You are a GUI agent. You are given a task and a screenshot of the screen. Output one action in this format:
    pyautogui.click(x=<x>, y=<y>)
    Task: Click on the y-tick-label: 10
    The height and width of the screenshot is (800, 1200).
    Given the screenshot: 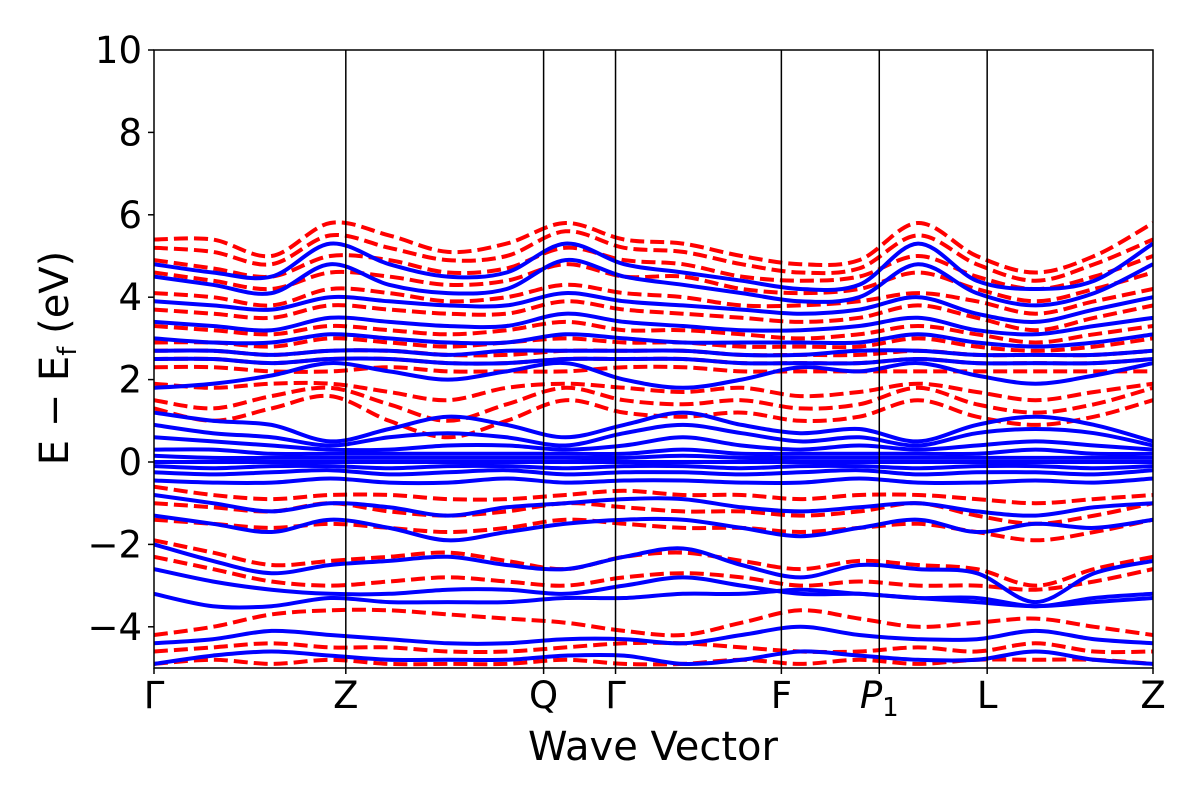 What is the action you would take?
    pyautogui.click(x=118, y=50)
    